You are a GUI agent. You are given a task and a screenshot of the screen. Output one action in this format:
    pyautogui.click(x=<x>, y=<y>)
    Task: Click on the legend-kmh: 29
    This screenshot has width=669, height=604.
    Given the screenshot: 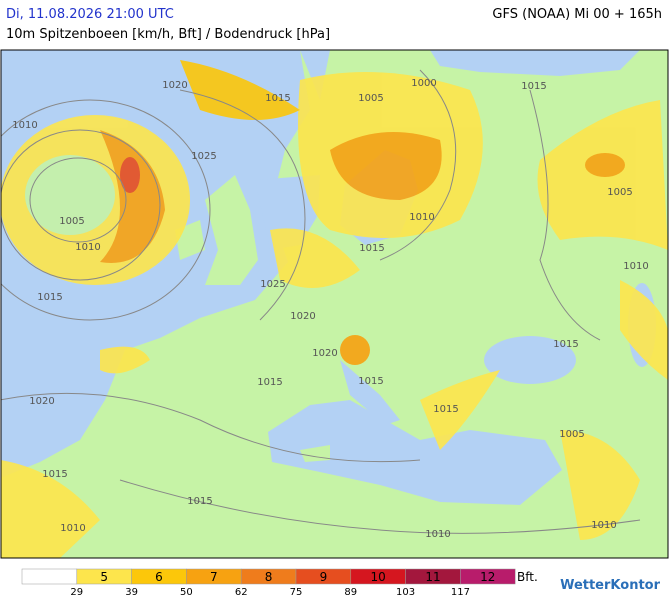 What is the action you would take?
    pyautogui.click(x=76, y=592)
    